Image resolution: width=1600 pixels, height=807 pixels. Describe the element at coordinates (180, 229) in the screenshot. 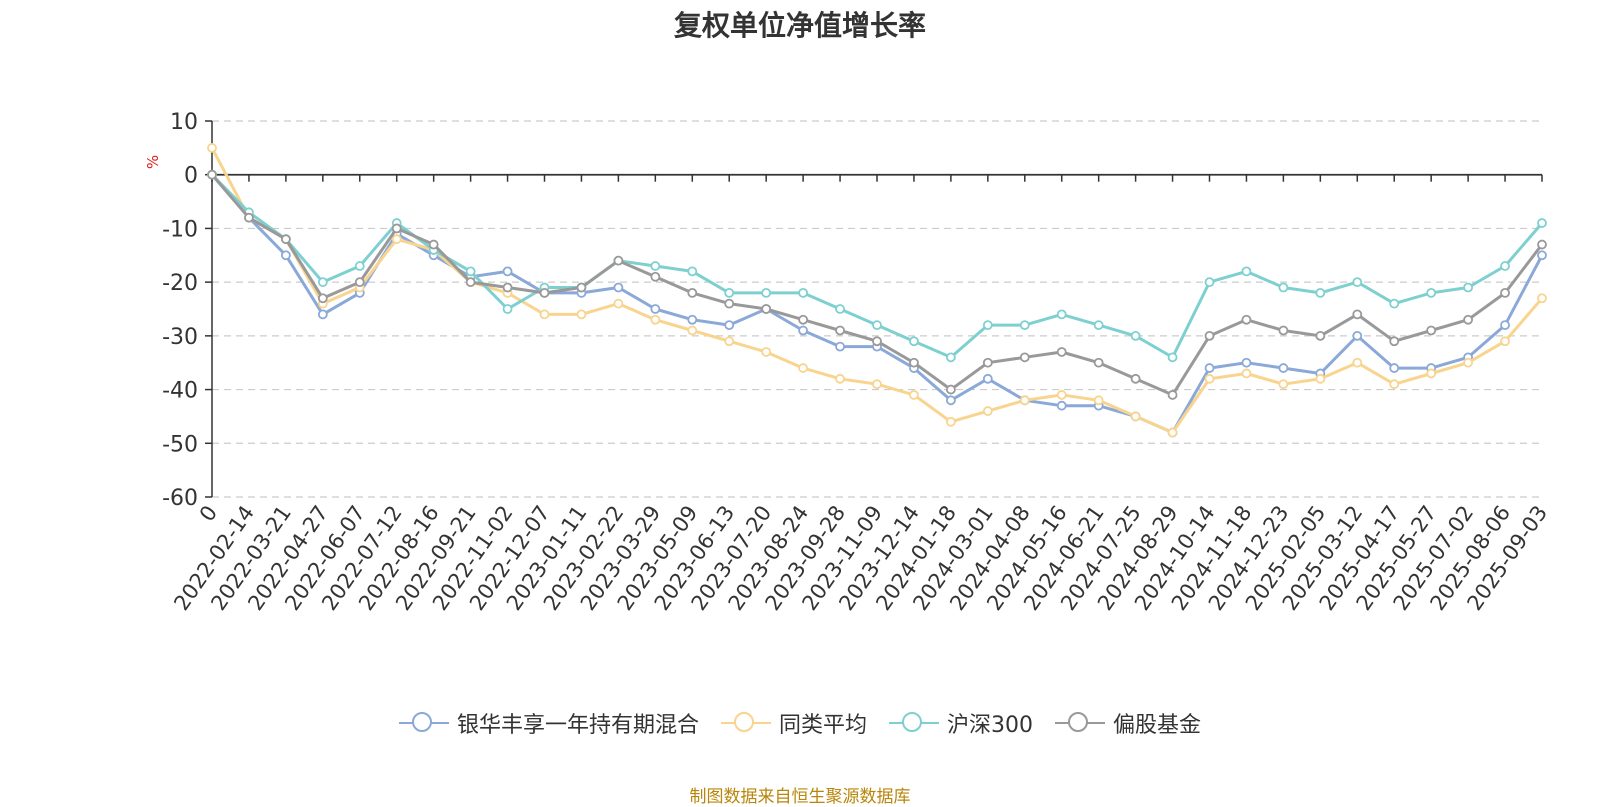

I see `y-tick-label: -10` at that location.